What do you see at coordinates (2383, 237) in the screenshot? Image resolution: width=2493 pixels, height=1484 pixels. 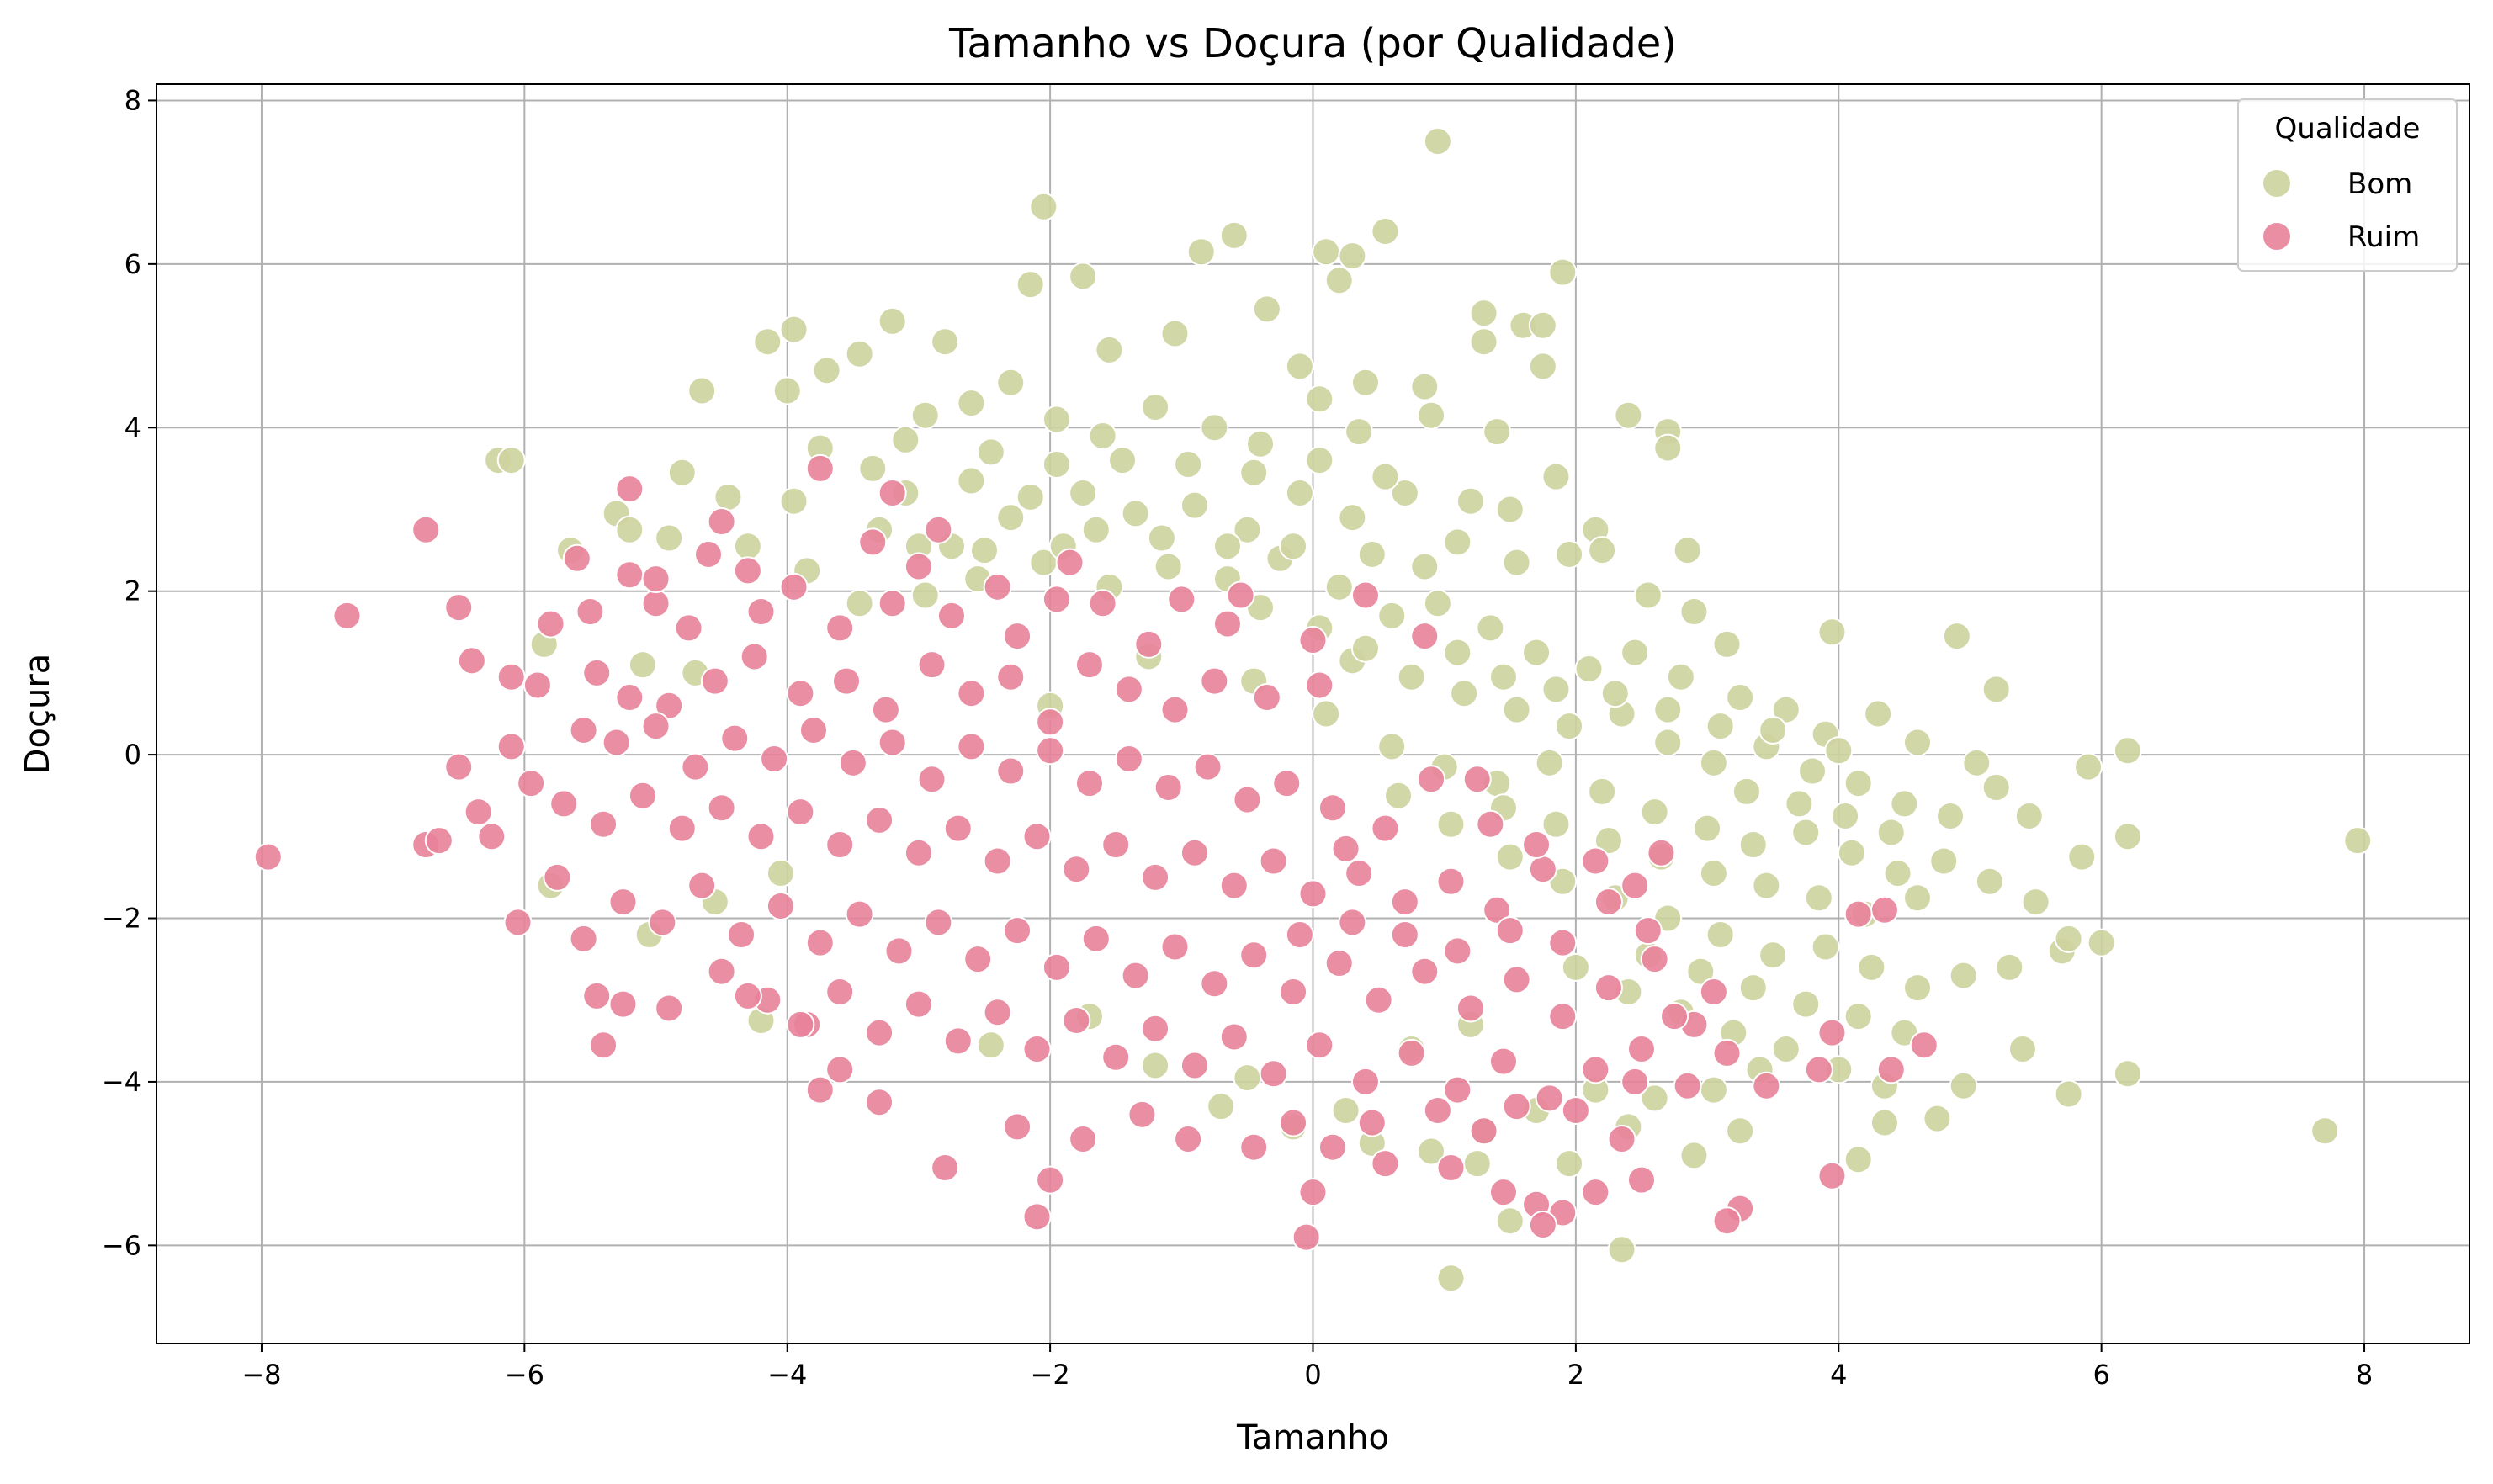 I see `legend-label: Ruim` at bounding box center [2383, 237].